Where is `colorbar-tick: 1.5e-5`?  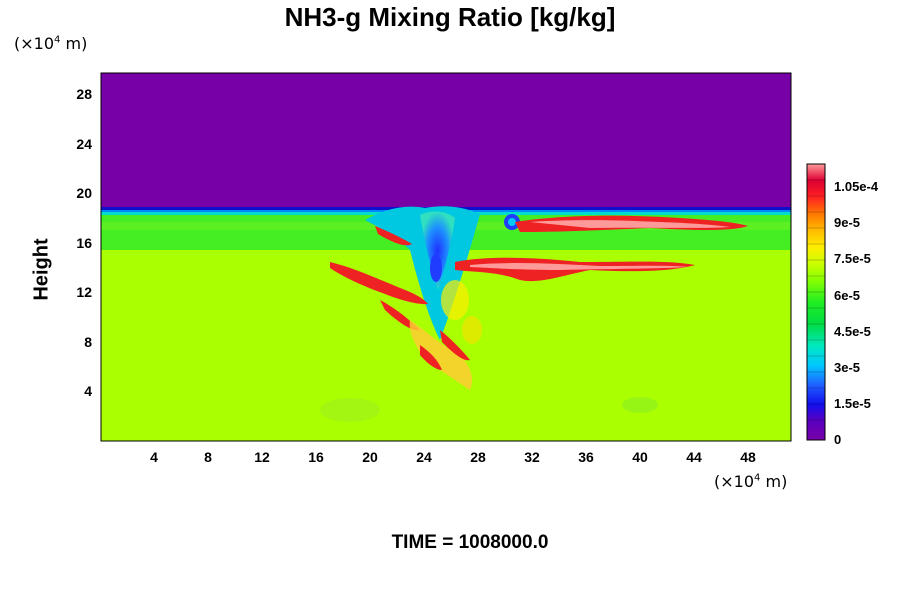
colorbar-tick: 1.5e-5 is located at coordinates (852, 403).